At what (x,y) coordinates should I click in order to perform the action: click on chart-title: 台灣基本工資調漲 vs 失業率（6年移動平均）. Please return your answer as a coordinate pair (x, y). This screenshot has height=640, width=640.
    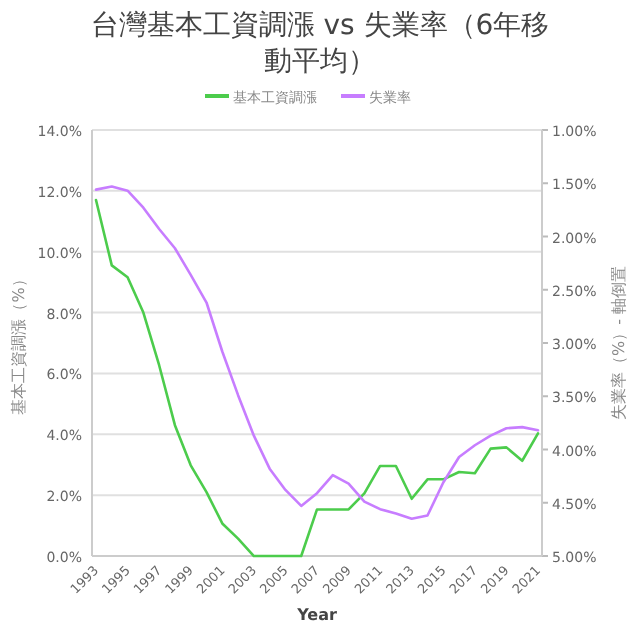
    Looking at the image, I should click on (320, 44).